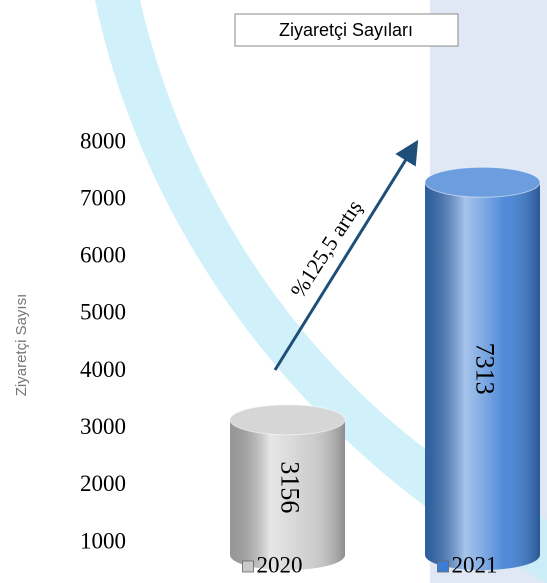 The image size is (547, 583). What do you see at coordinates (103, 312) in the screenshot?
I see `y-tick-label: 5000` at bounding box center [103, 312].